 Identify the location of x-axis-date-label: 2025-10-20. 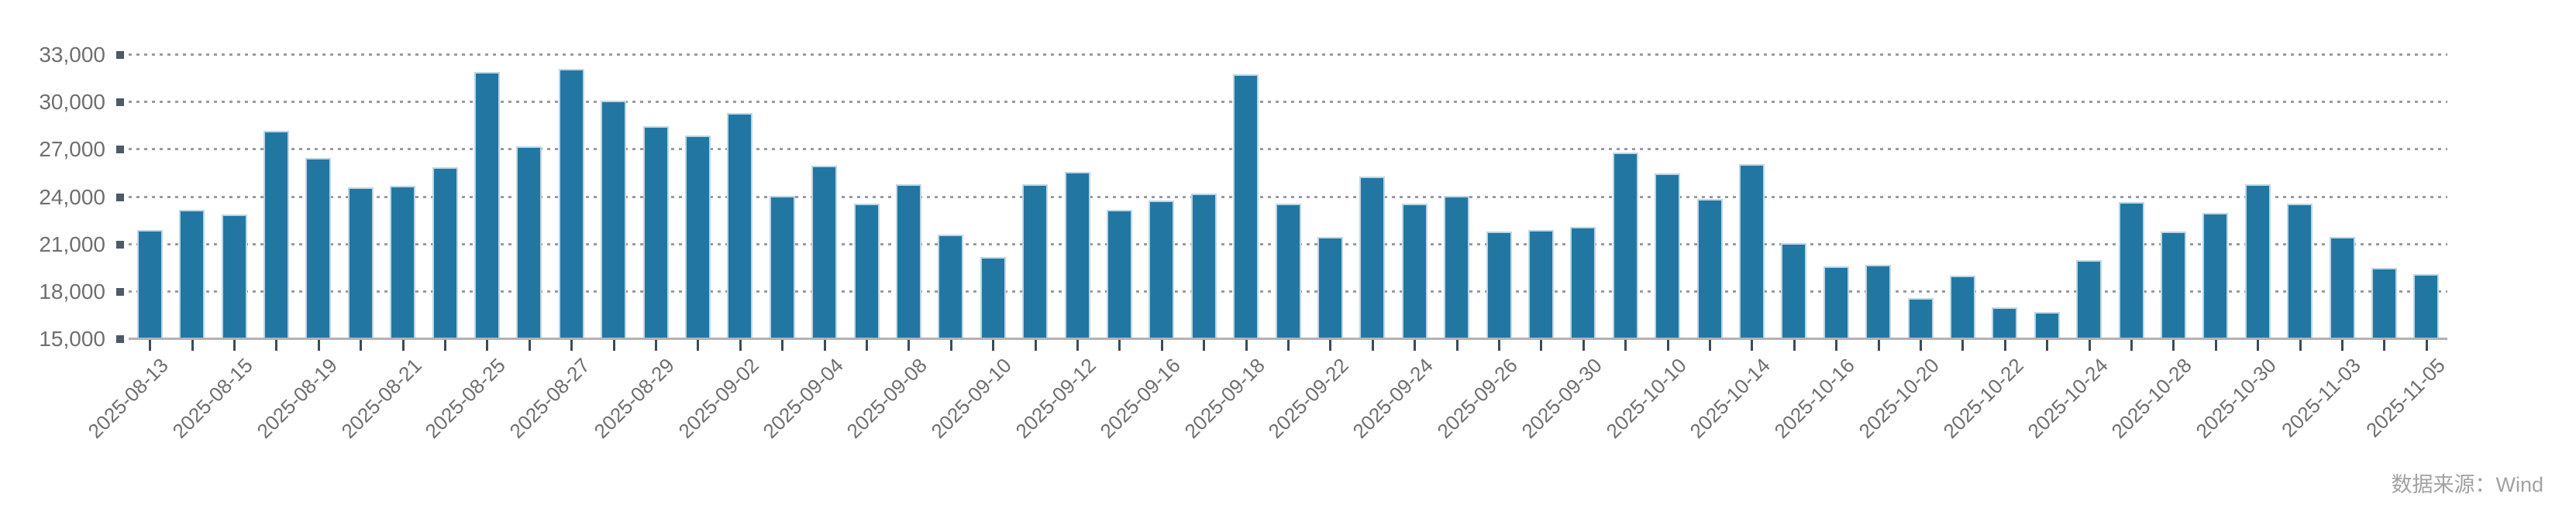
(1899, 398).